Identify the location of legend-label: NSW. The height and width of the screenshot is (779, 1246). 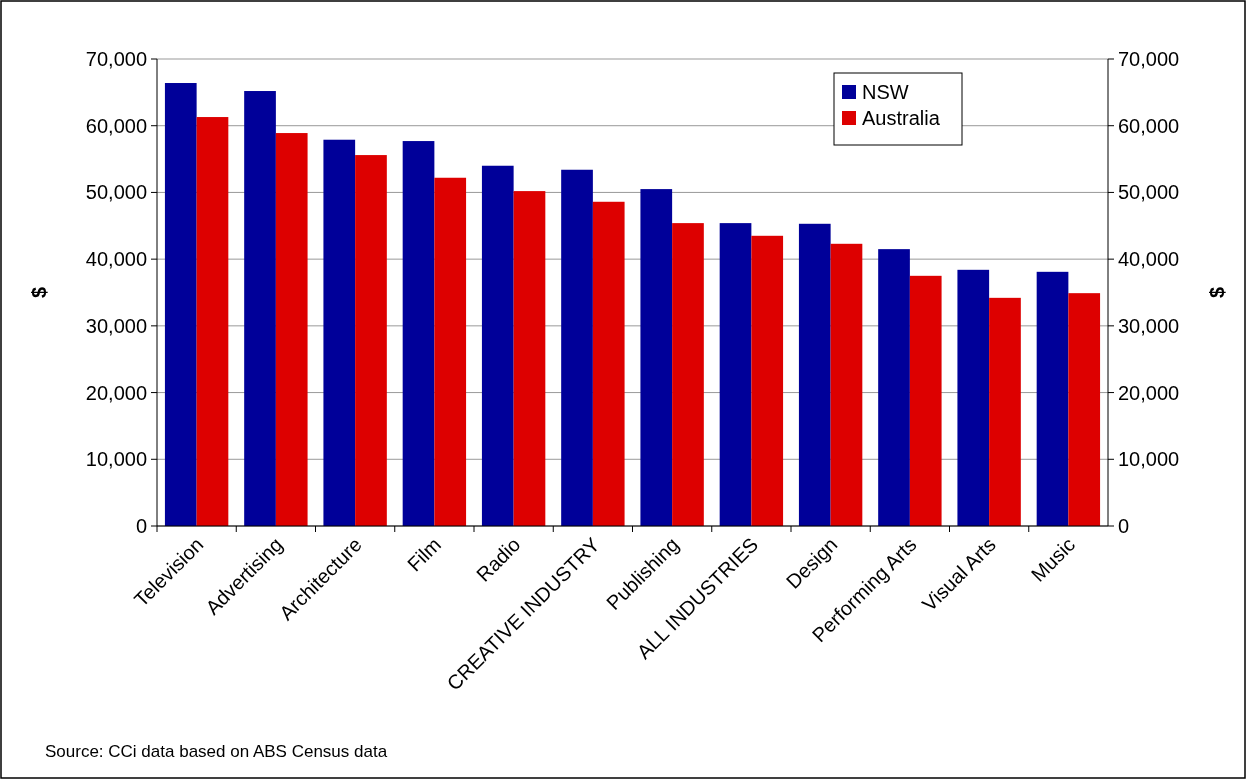
(885, 92).